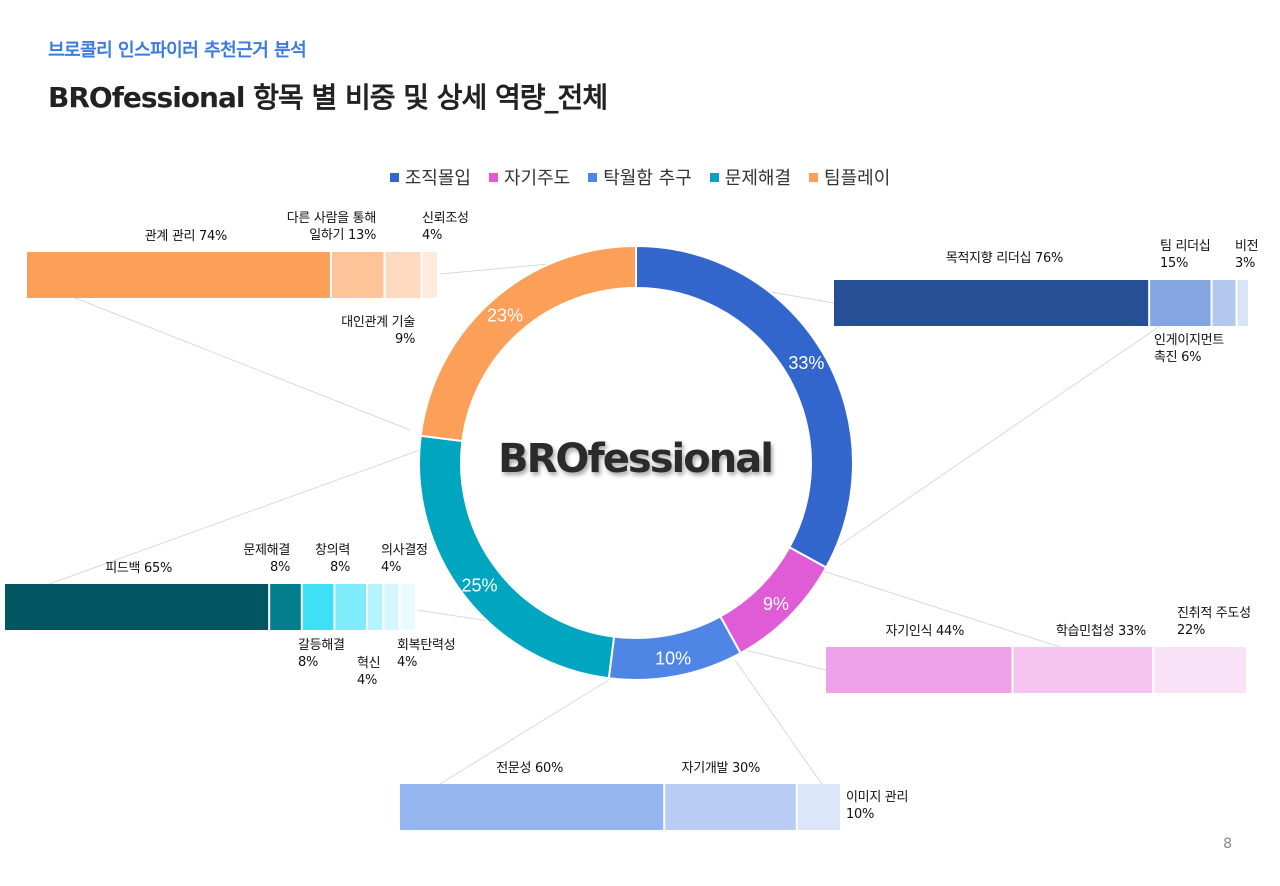  Describe the element at coordinates (505, 315) in the screenshot. I see `donut-slice-label-5: 23%` at that location.